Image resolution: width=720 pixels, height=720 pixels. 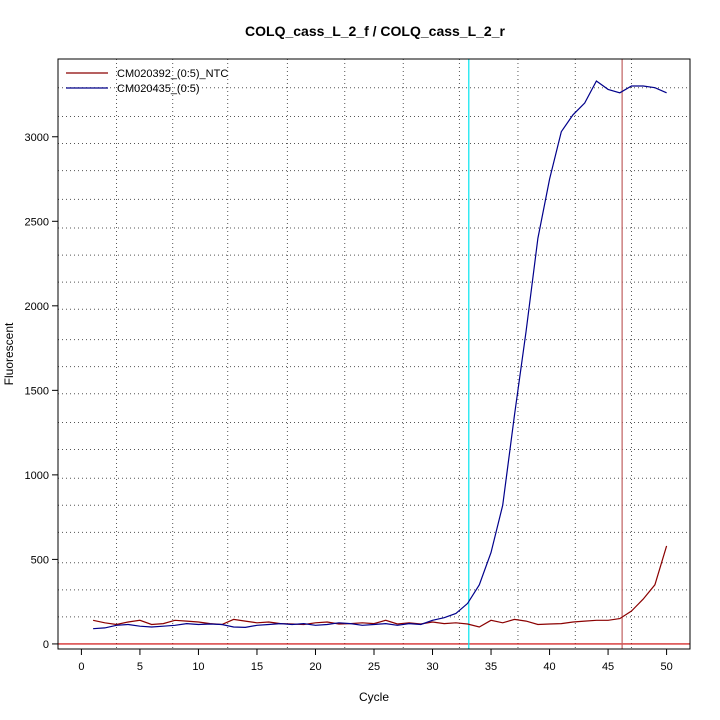 I want to click on y-tick-label: 3000, so click(x=37, y=138).